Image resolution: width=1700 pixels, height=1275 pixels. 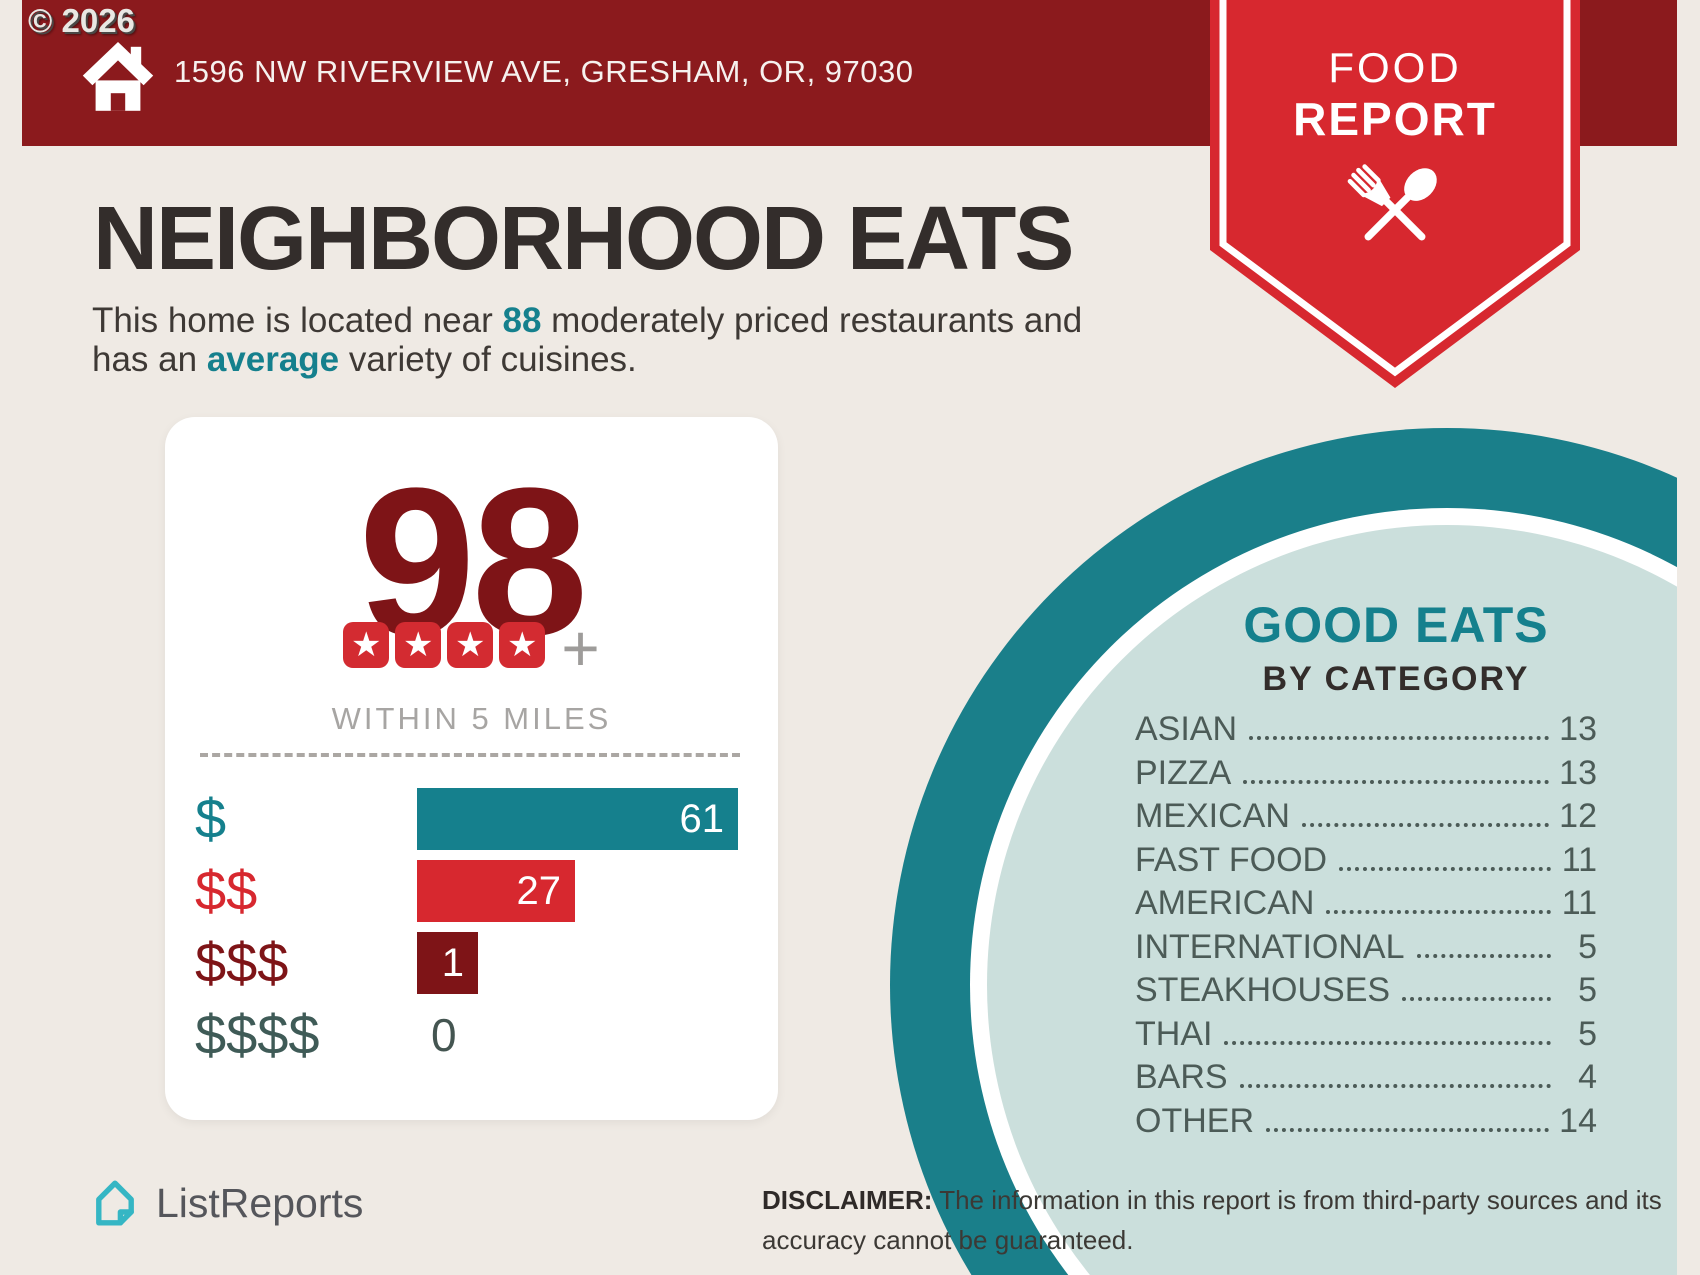 What do you see at coordinates (577, 819) in the screenshot?
I see `price-bar: 61` at bounding box center [577, 819].